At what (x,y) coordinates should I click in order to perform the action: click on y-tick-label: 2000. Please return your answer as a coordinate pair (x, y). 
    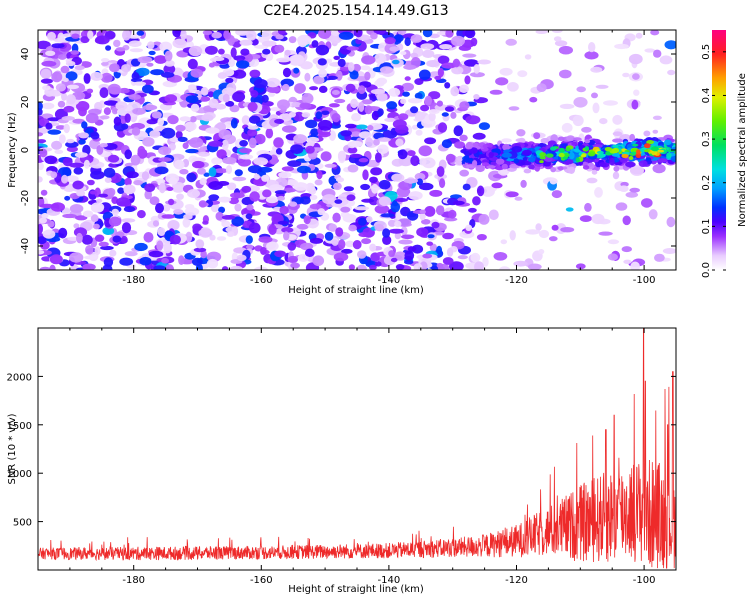
    Looking at the image, I should click on (19, 377).